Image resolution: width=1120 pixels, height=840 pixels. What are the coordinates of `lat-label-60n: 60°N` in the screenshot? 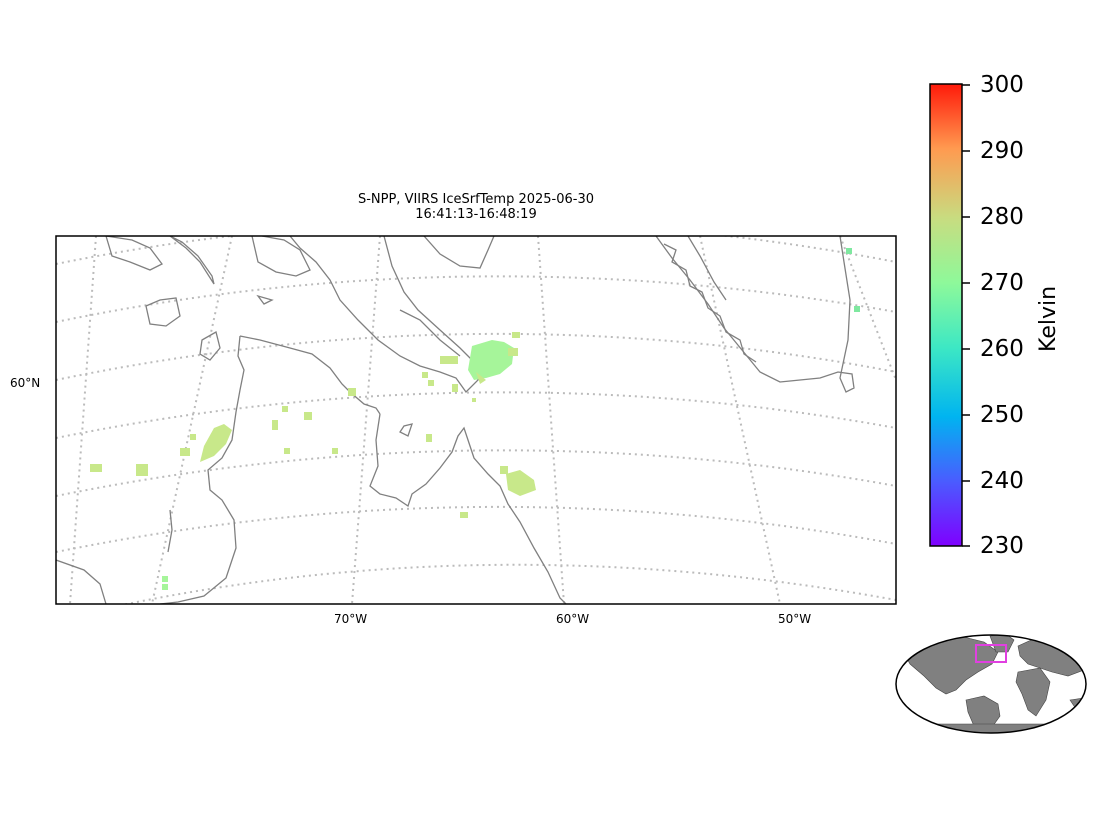 It's located at (25, 383).